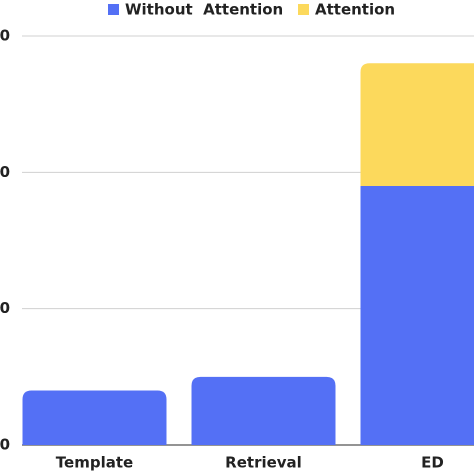  Describe the element at coordinates (263, 463) in the screenshot. I see `x-tick-label: Retrieval` at that location.